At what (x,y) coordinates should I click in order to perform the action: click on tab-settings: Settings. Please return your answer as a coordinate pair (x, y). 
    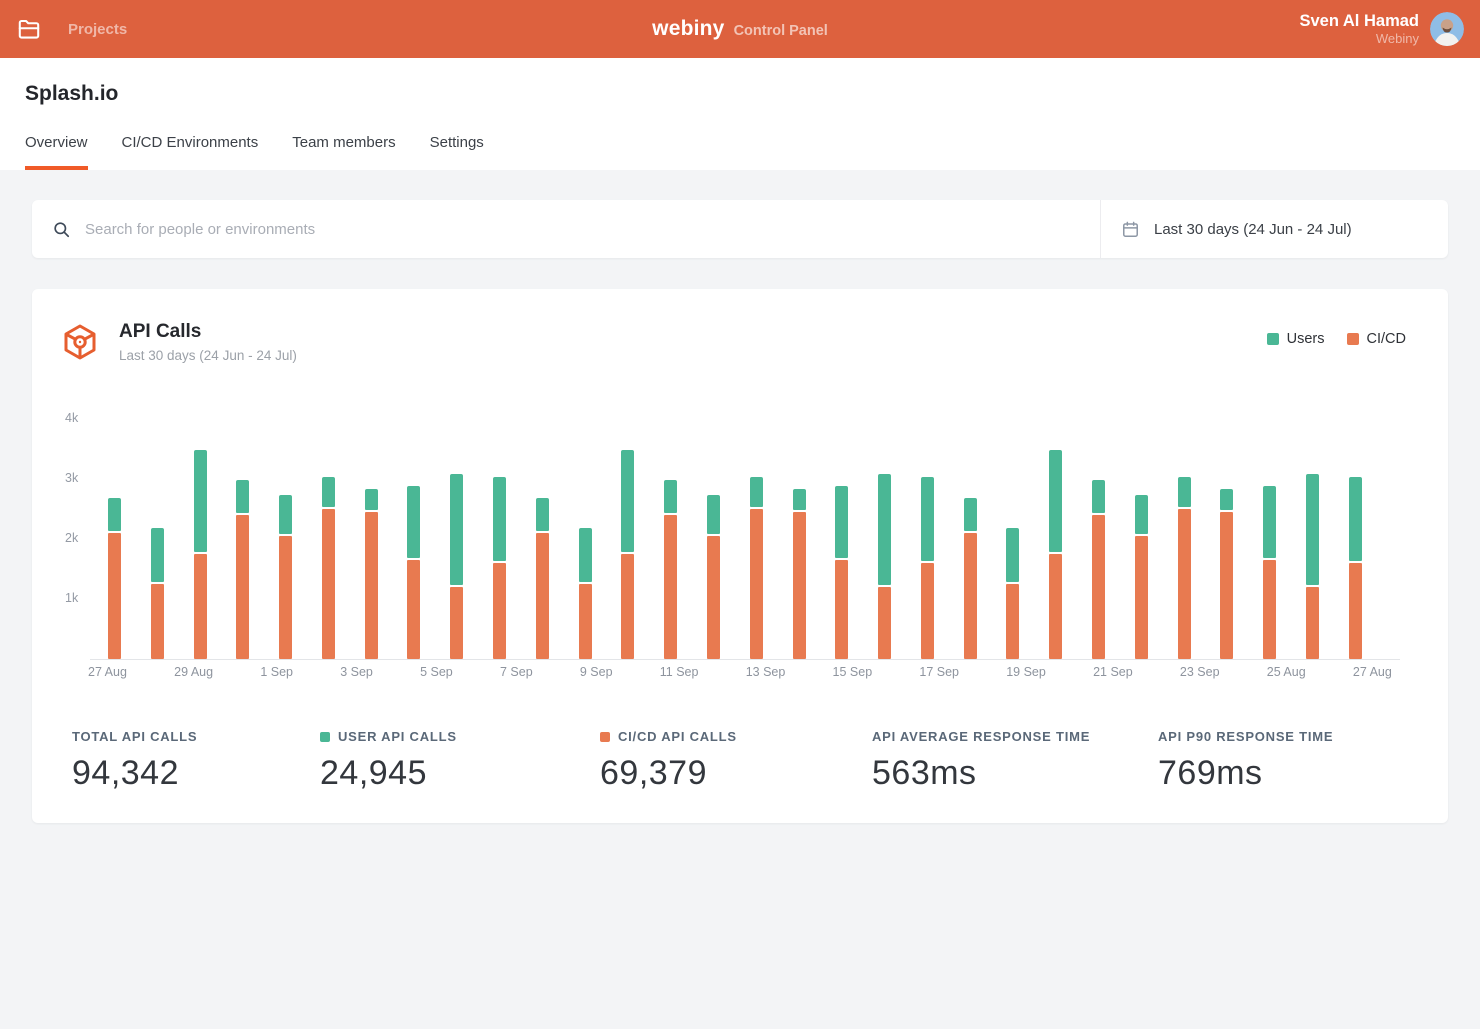
    Looking at the image, I should click on (456, 142).